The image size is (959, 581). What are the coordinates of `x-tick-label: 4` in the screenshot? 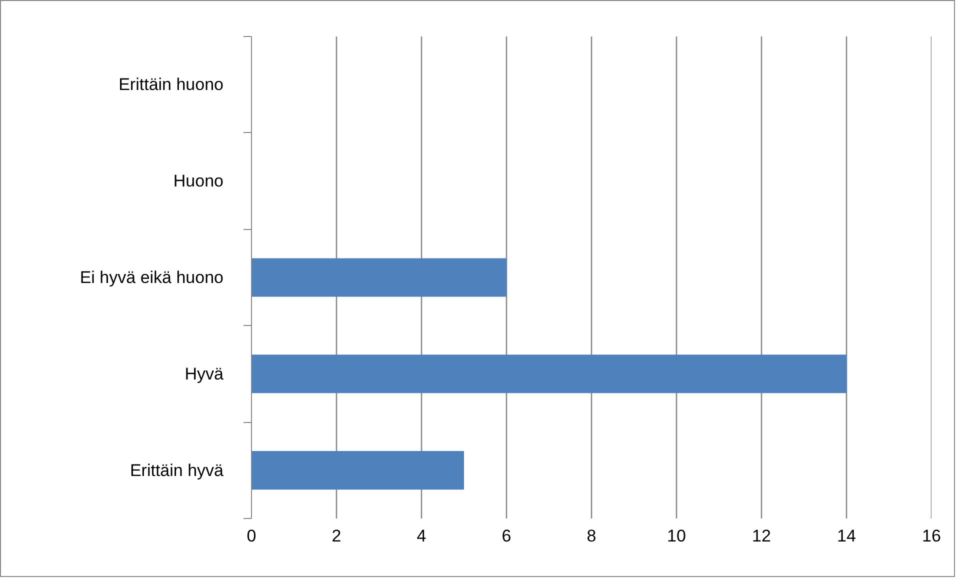 It's located at (421, 536).